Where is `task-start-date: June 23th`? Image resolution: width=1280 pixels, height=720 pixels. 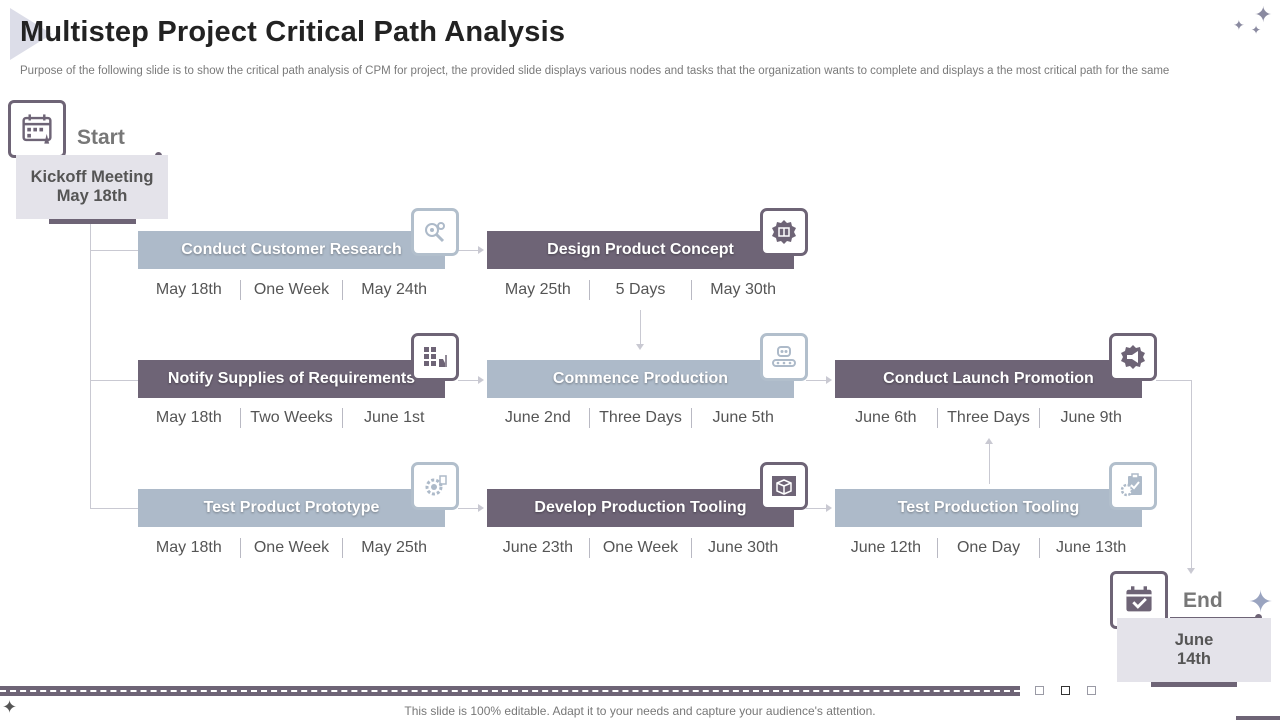
task-start-date: June 23th is located at coordinates (537, 547).